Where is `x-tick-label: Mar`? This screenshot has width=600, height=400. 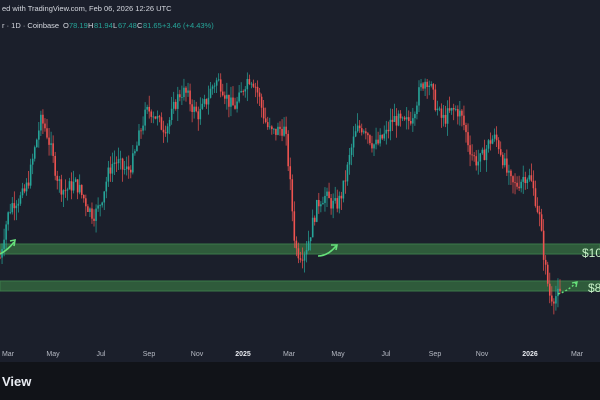
x-tick-label: Mar is located at coordinates (8, 354).